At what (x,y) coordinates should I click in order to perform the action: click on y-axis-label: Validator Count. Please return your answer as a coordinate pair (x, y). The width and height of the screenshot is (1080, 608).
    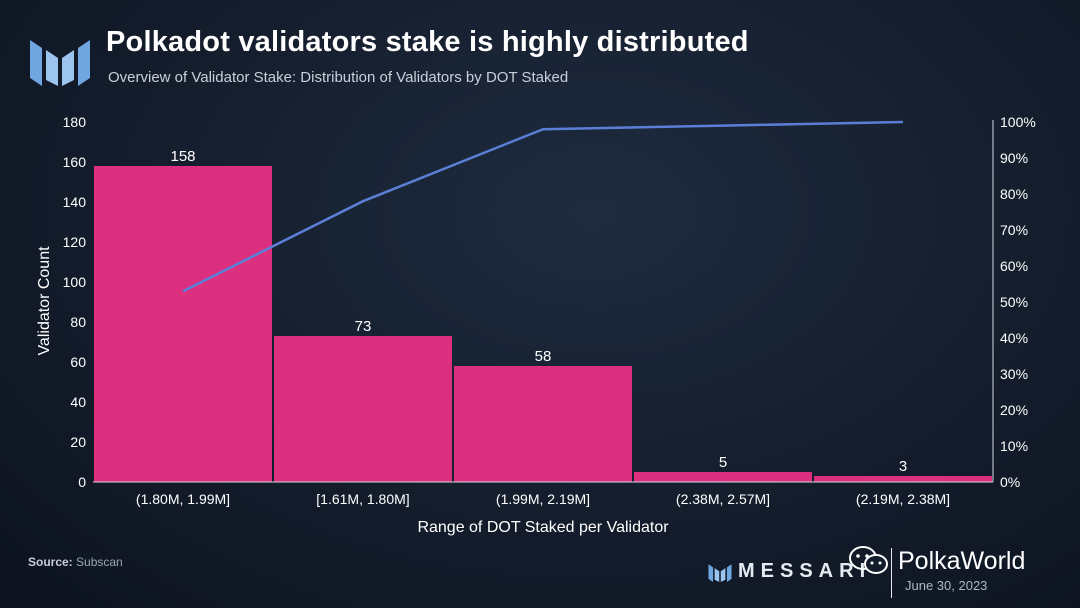
    Looking at the image, I should click on (44, 301).